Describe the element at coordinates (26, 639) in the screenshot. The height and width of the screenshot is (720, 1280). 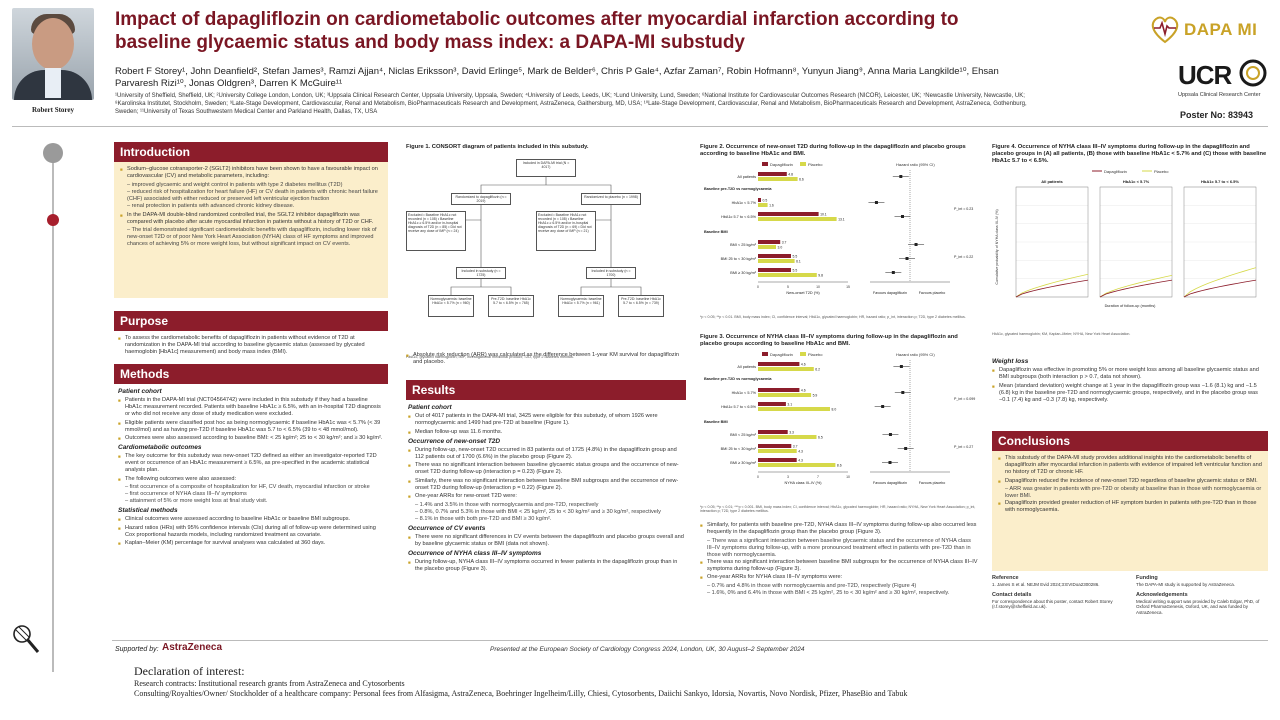
I see `microphone-icon` at that location.